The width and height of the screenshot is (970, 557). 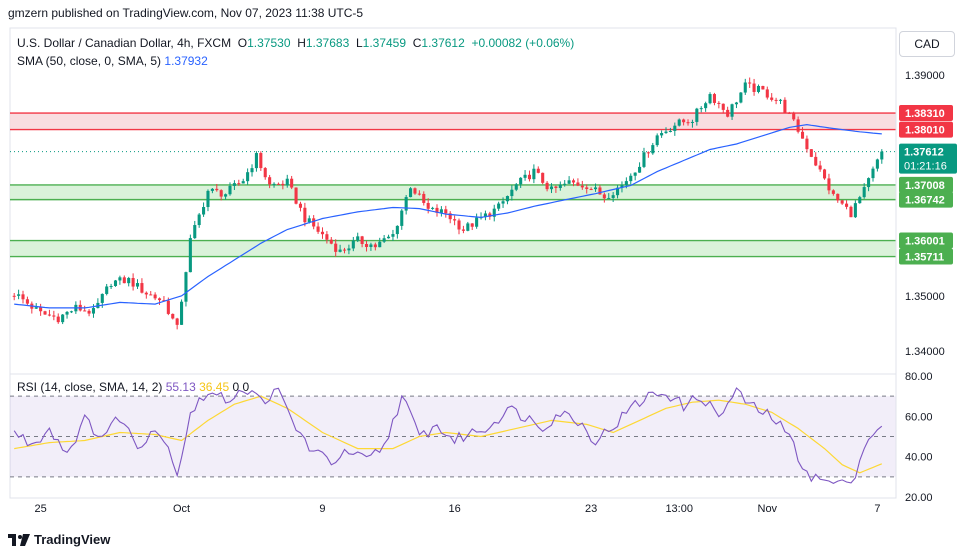 What do you see at coordinates (124, 43) in the screenshot?
I see `symbol-name: U.S. Dollar / Canadian Dollar, 4h, FXCM` at bounding box center [124, 43].